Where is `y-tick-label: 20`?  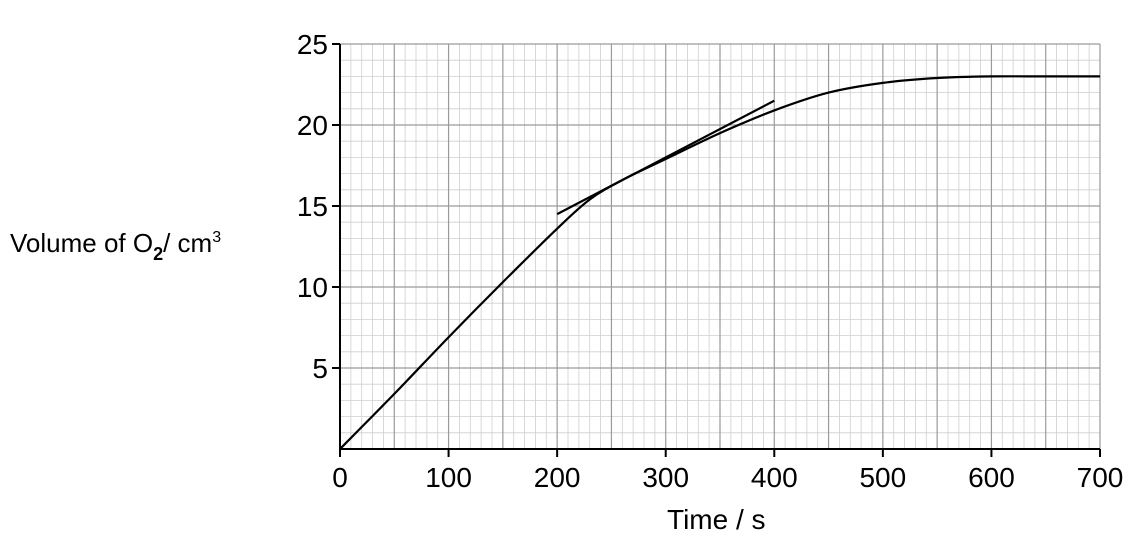
y-tick-label: 20 is located at coordinates (312, 125).